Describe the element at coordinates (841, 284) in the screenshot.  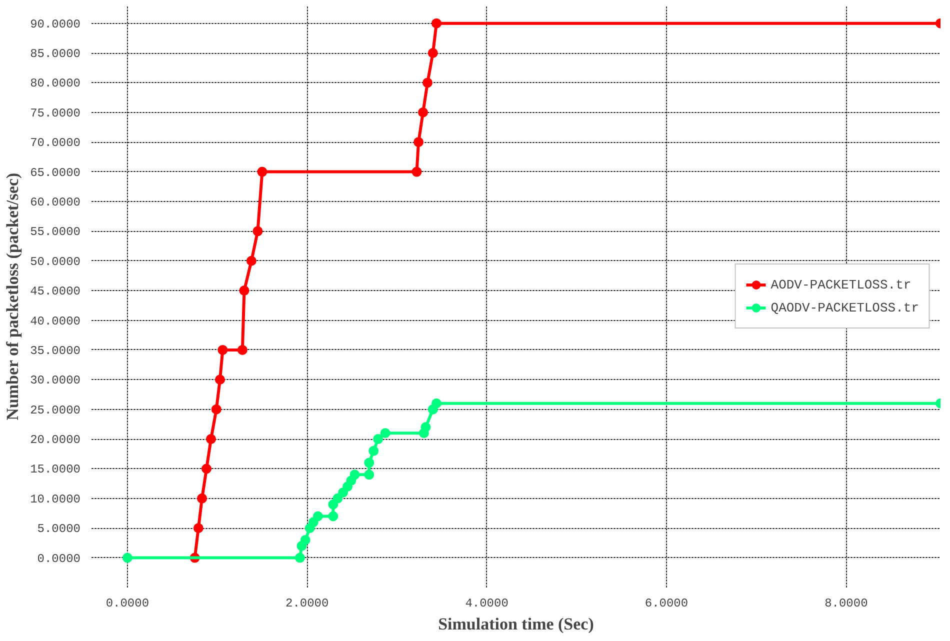
I see `legend-label: AODV-PACKETLOSS.tr` at that location.